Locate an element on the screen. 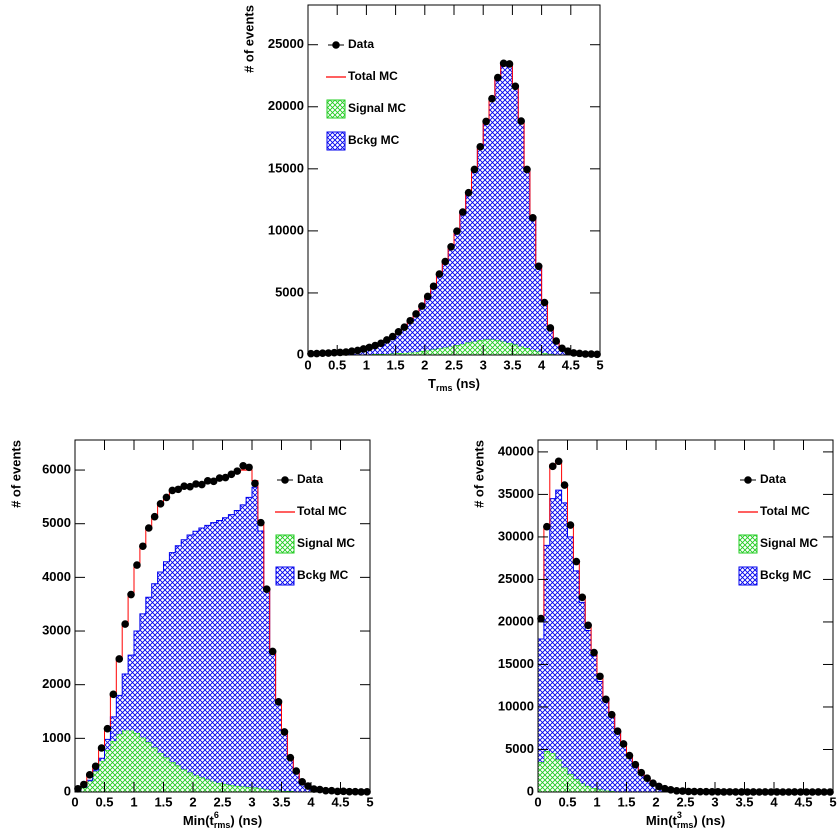  legend-label: Total MC is located at coordinates (373, 76).